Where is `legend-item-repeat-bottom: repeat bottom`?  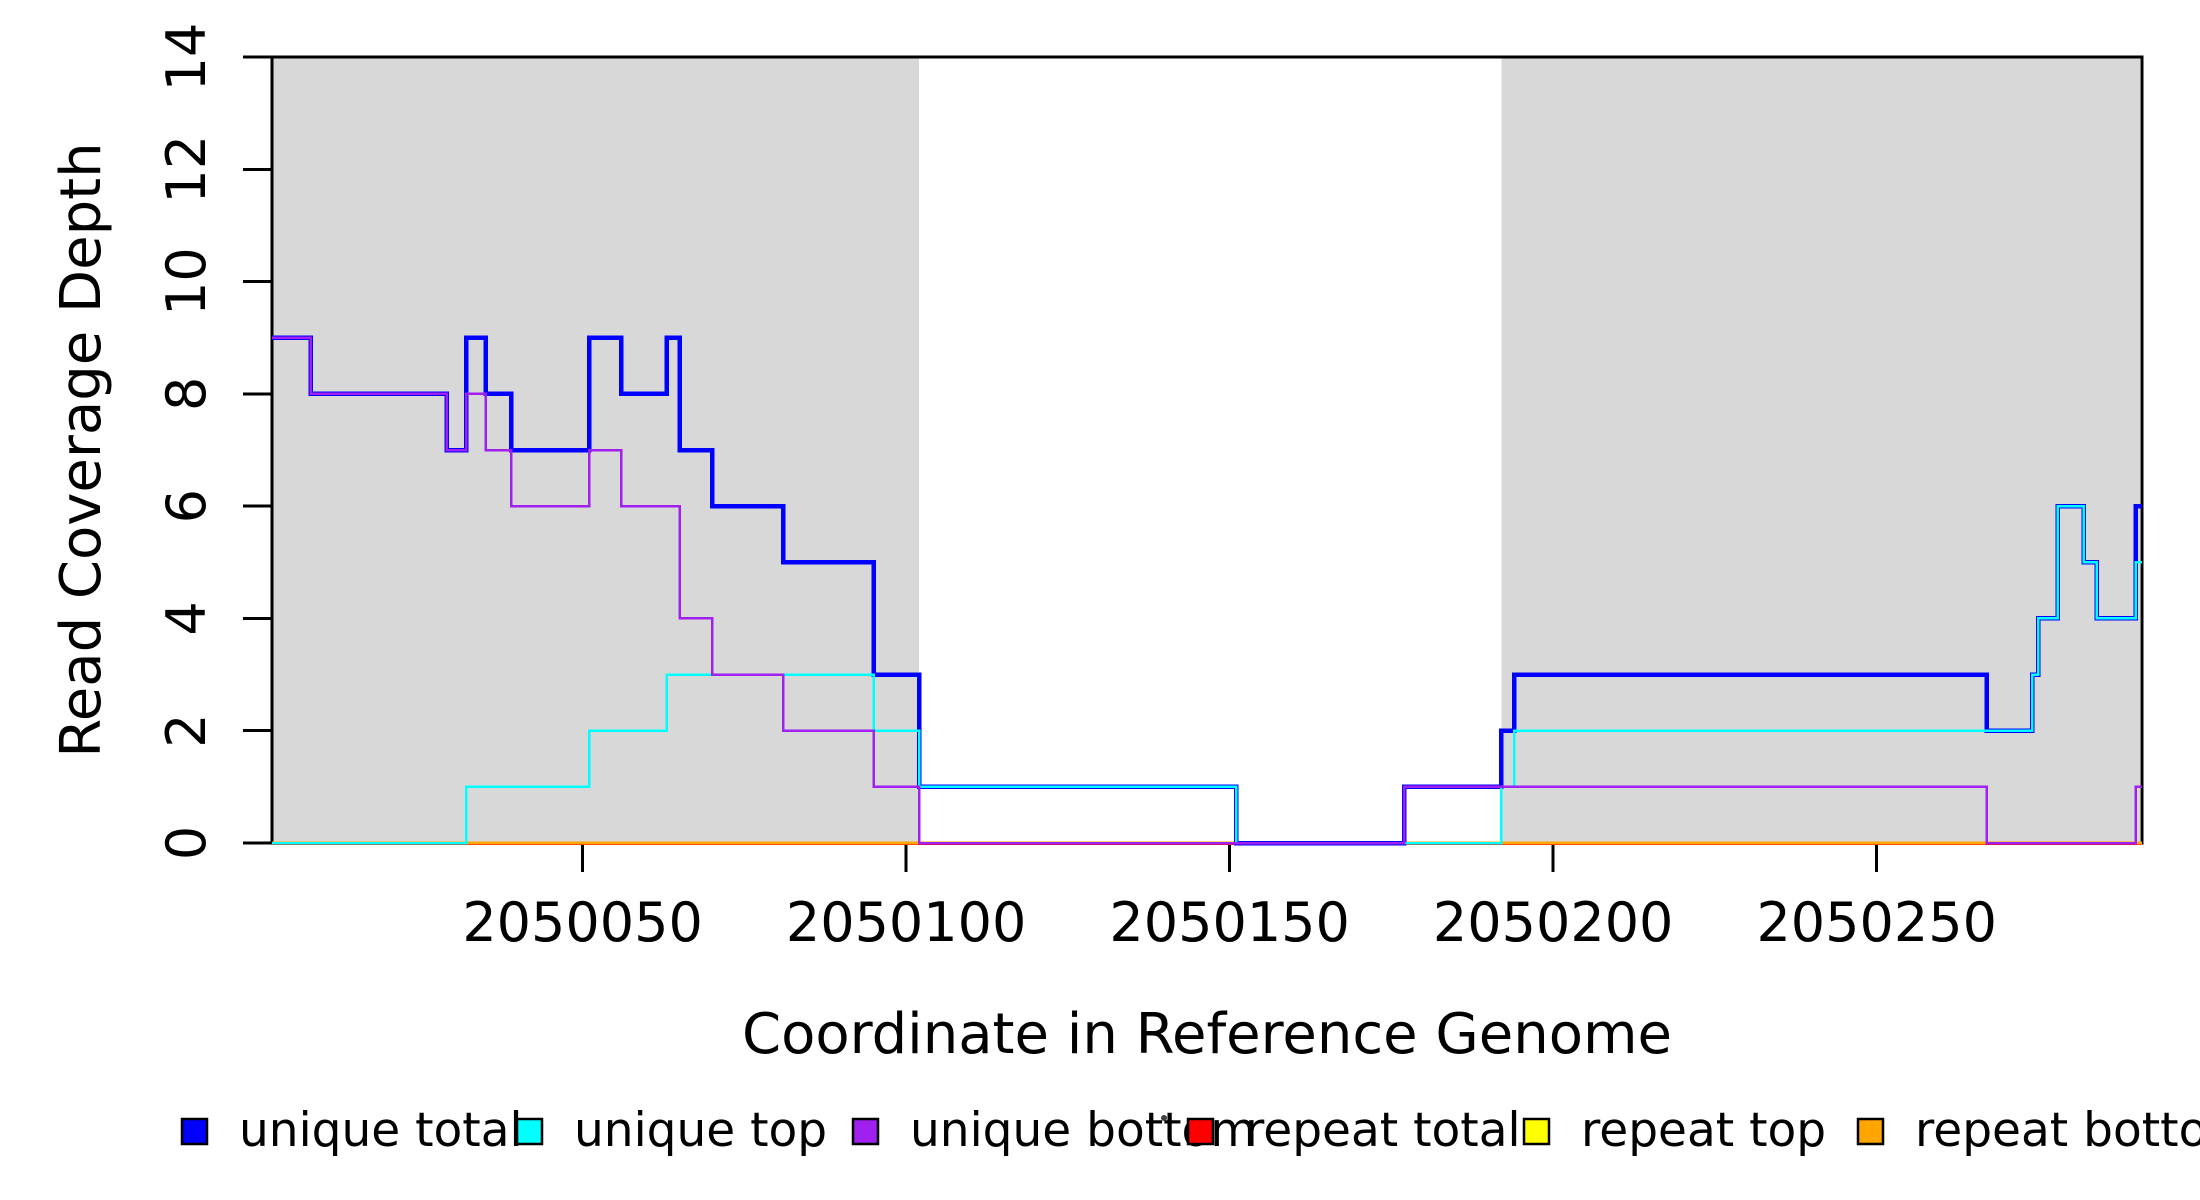
legend-item-repeat-bottom: repeat bottom is located at coordinates (2028, 1130).